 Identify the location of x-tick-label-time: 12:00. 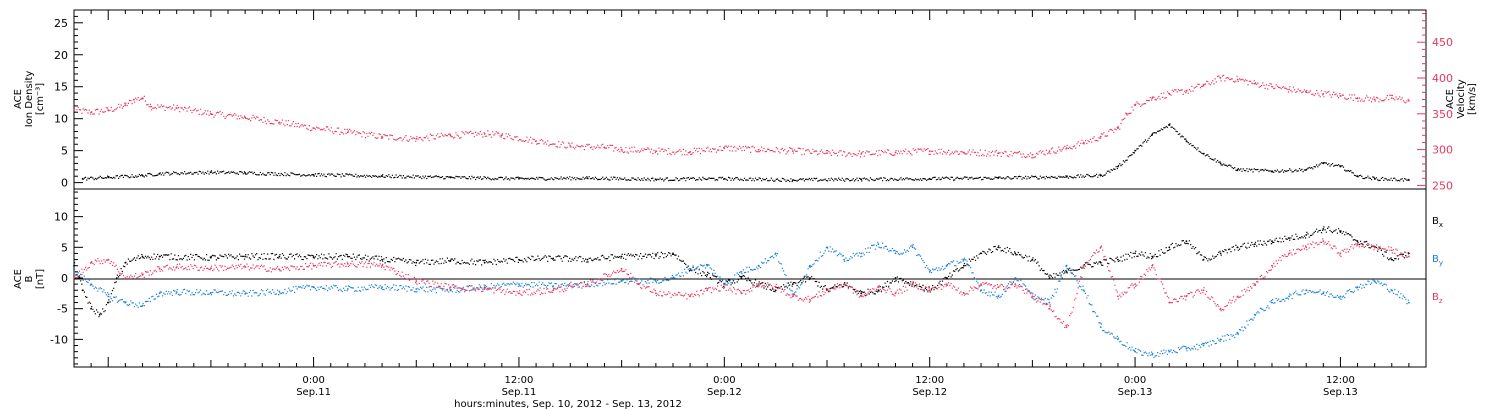
(1340, 380).